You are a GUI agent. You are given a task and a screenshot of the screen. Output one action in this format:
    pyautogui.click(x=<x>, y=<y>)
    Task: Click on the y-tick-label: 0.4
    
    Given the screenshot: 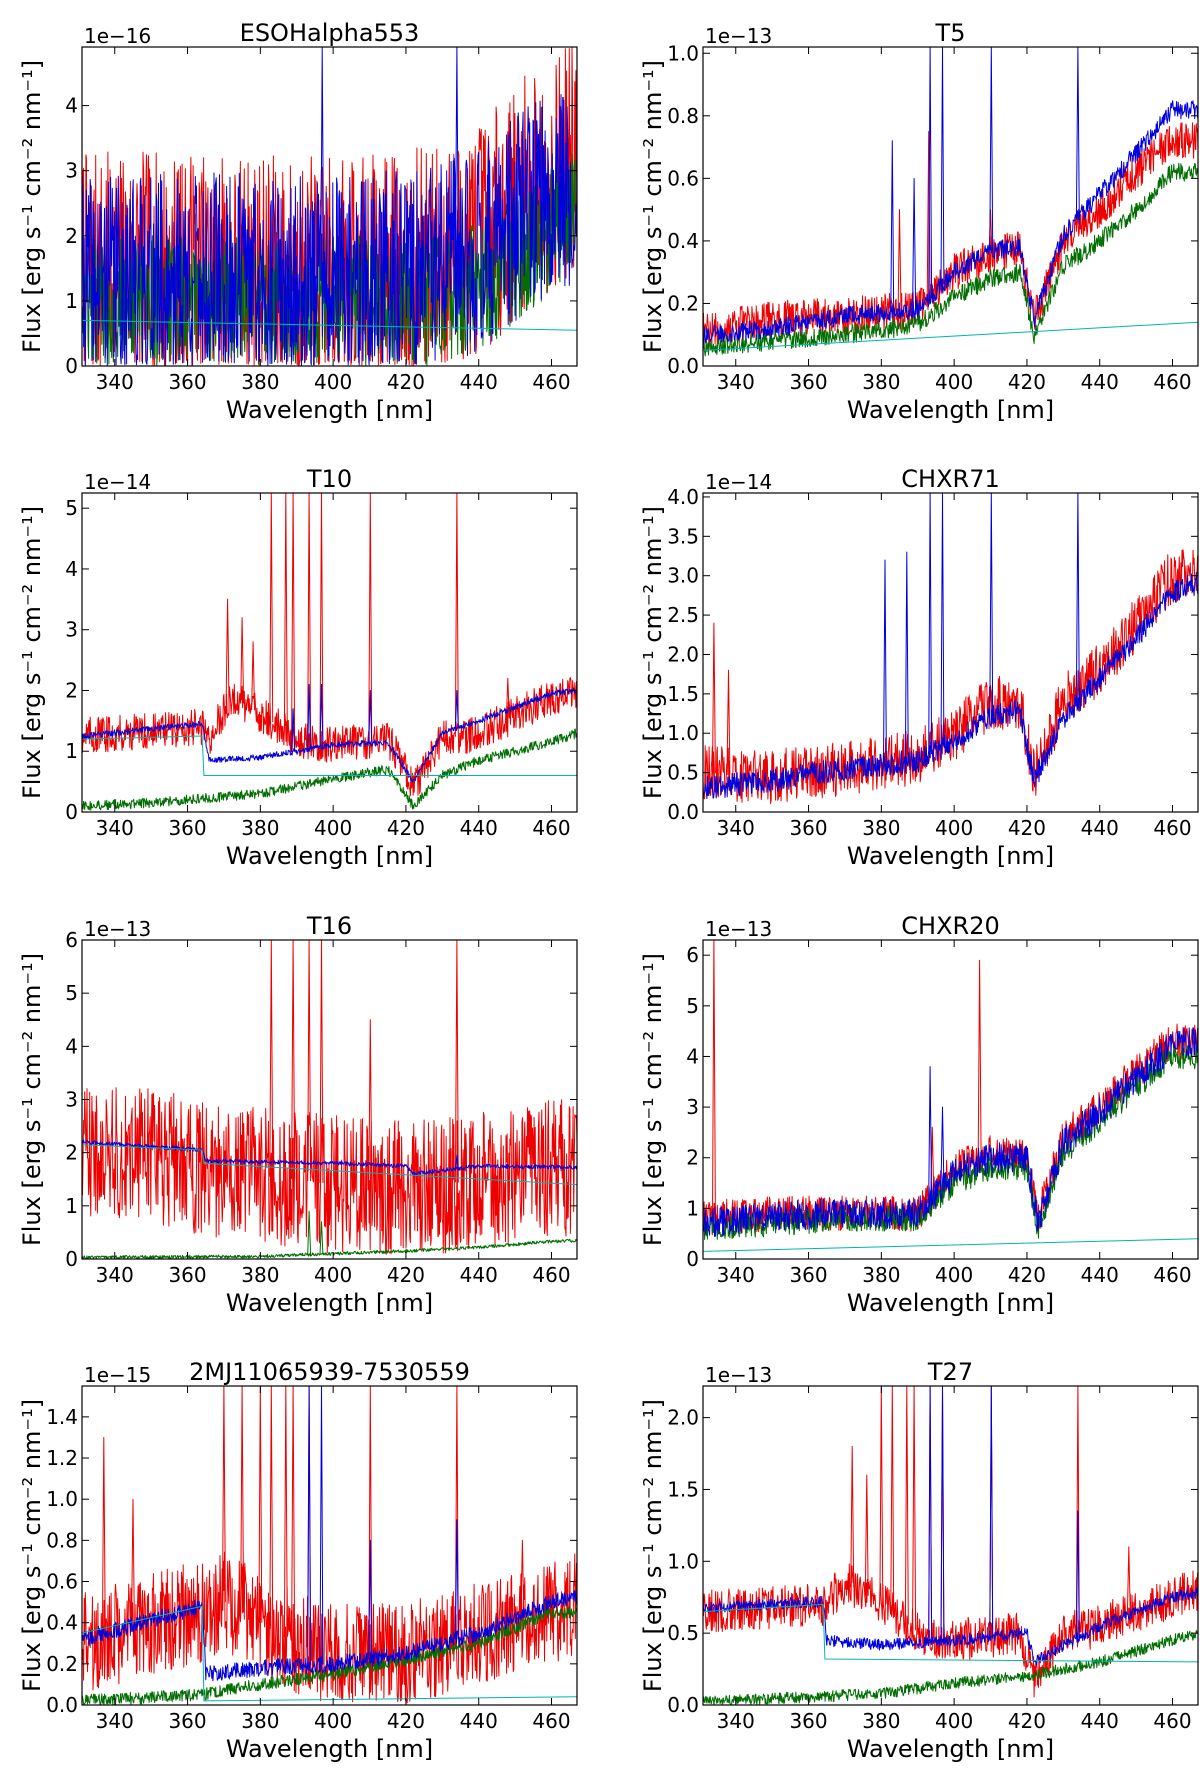 What is the action you would take?
    pyautogui.click(x=683, y=241)
    